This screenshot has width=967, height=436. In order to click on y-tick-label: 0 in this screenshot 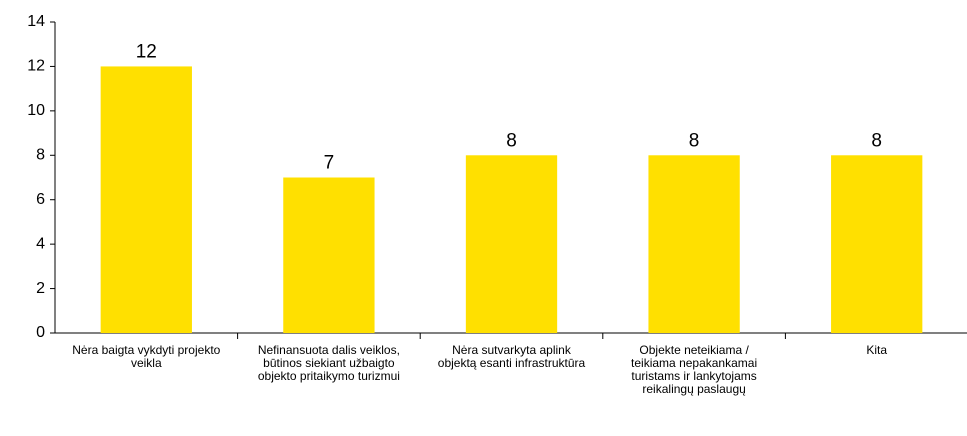, I will do `click(40, 332)`.